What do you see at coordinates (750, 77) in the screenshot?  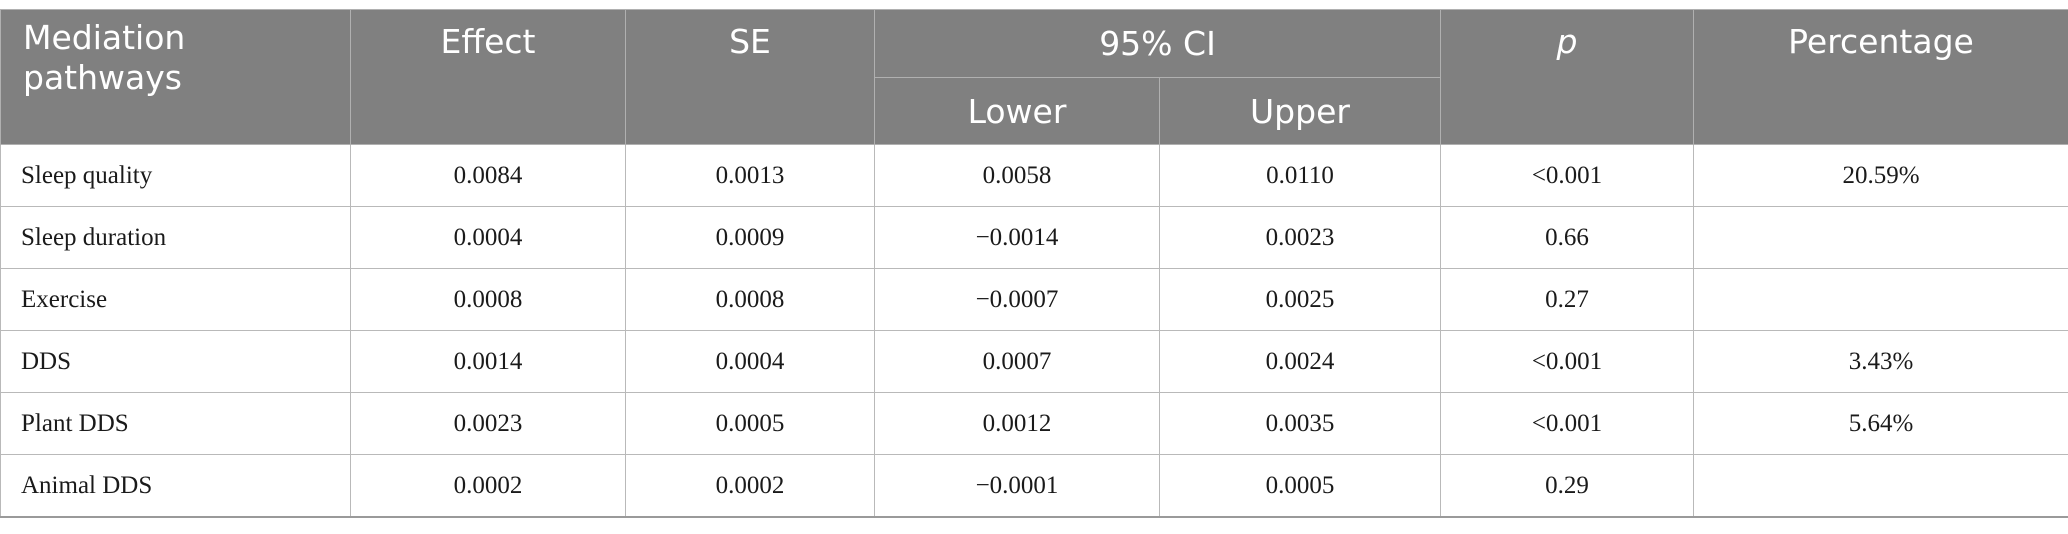 I see `header-se: SE` at bounding box center [750, 77].